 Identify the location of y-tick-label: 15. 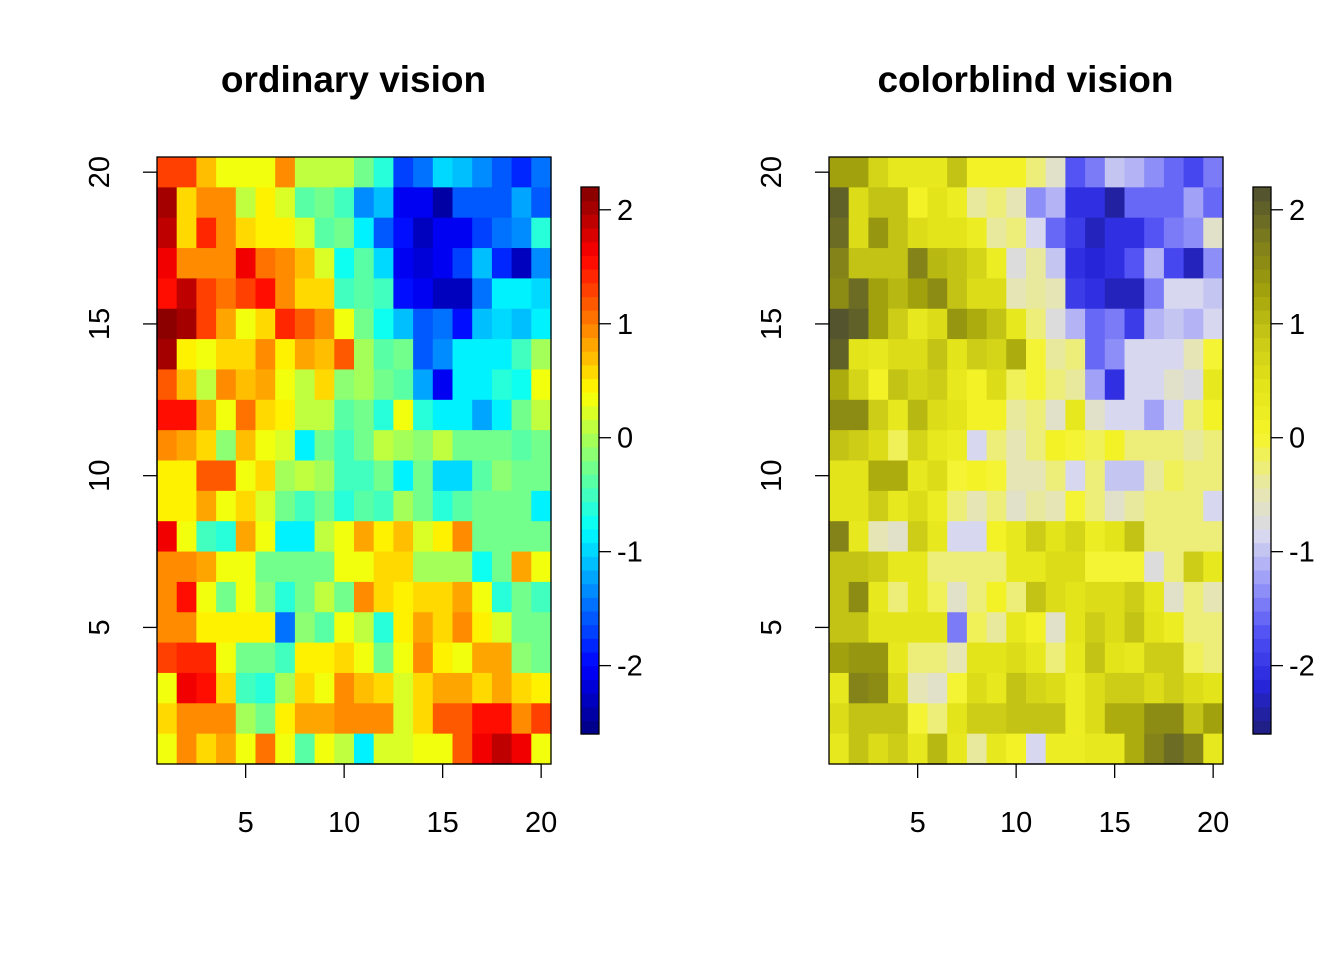
(772, 324).